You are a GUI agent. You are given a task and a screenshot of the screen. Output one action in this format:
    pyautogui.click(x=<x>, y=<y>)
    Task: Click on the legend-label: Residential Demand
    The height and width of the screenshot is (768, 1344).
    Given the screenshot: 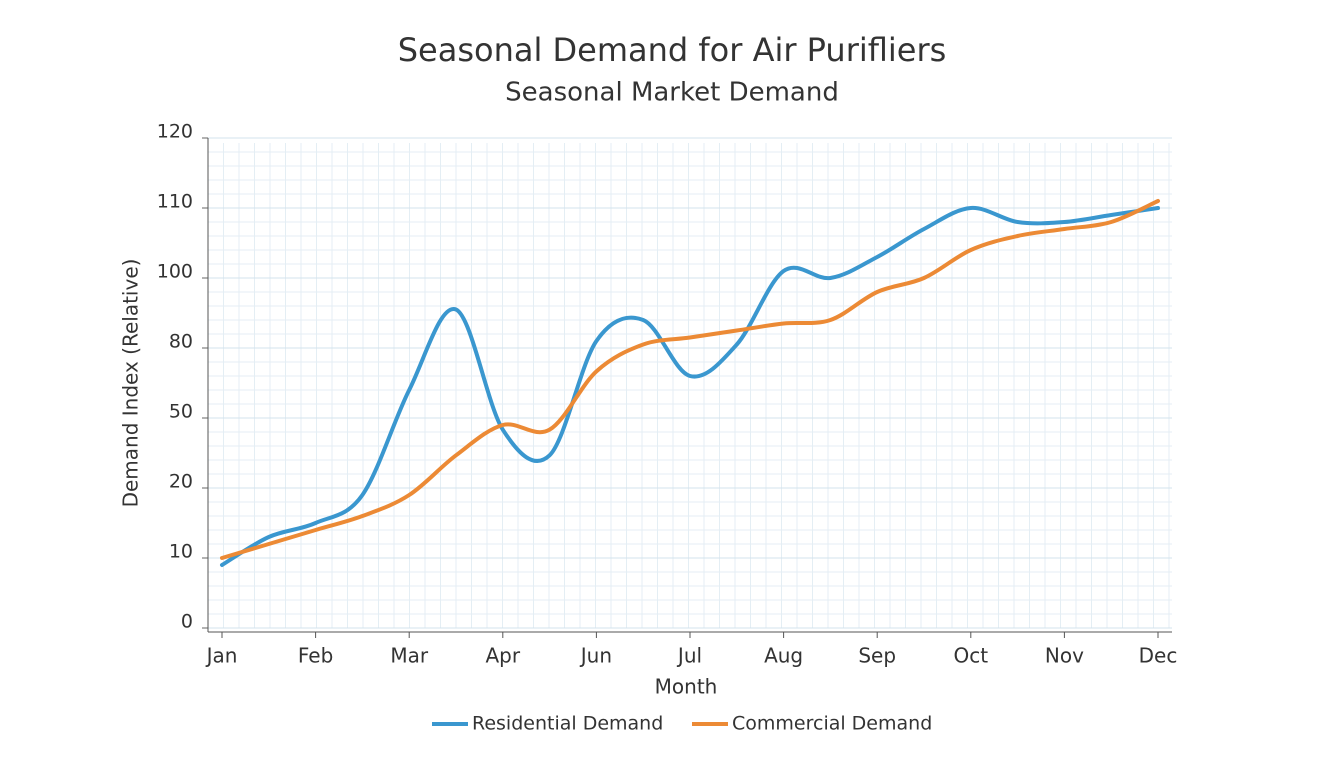 What is the action you would take?
    pyautogui.click(x=567, y=724)
    